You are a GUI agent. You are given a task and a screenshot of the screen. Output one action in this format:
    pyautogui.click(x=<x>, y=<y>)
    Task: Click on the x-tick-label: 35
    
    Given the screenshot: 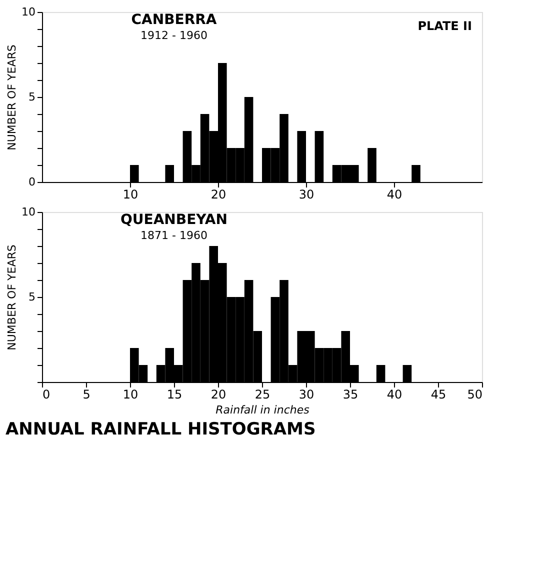 What is the action you would take?
    pyautogui.click(x=350, y=395)
    